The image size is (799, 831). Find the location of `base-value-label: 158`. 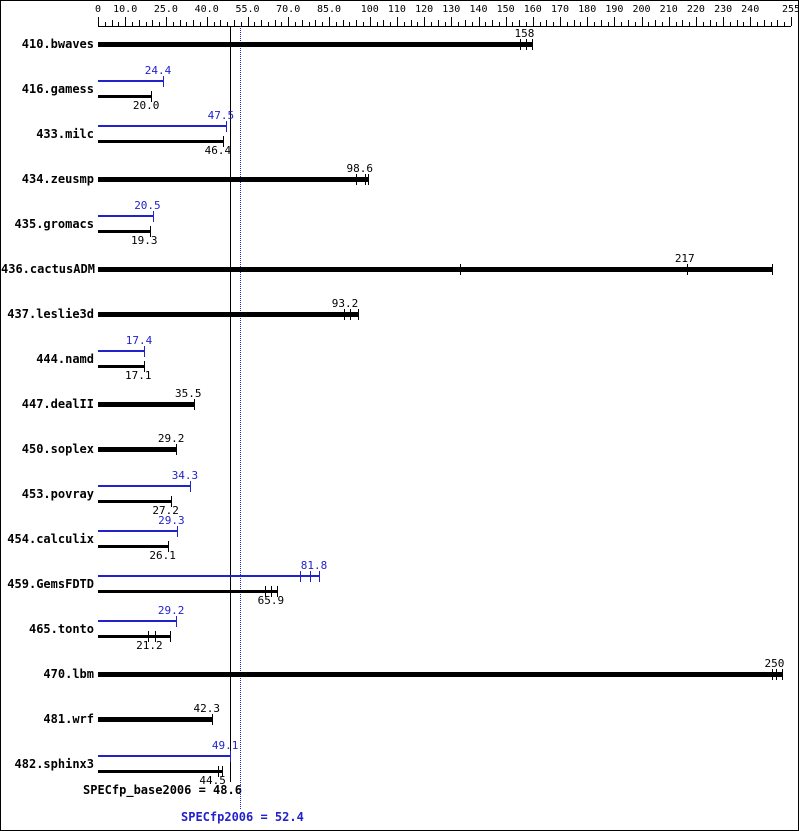

base-value-label: 158 is located at coordinates (524, 33).